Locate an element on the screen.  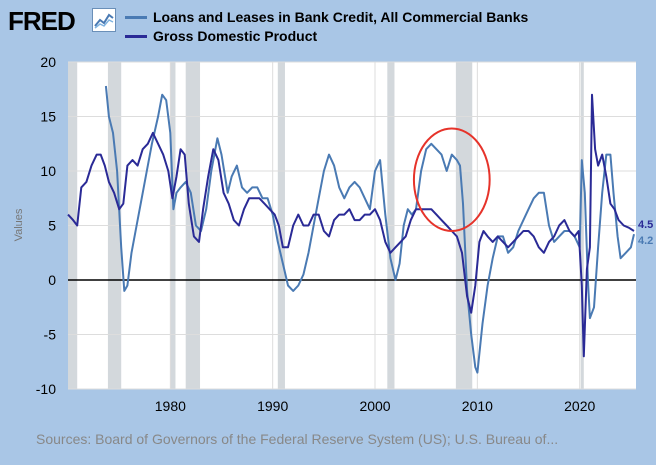
y-tick-label: 5 is located at coordinates (52, 226).